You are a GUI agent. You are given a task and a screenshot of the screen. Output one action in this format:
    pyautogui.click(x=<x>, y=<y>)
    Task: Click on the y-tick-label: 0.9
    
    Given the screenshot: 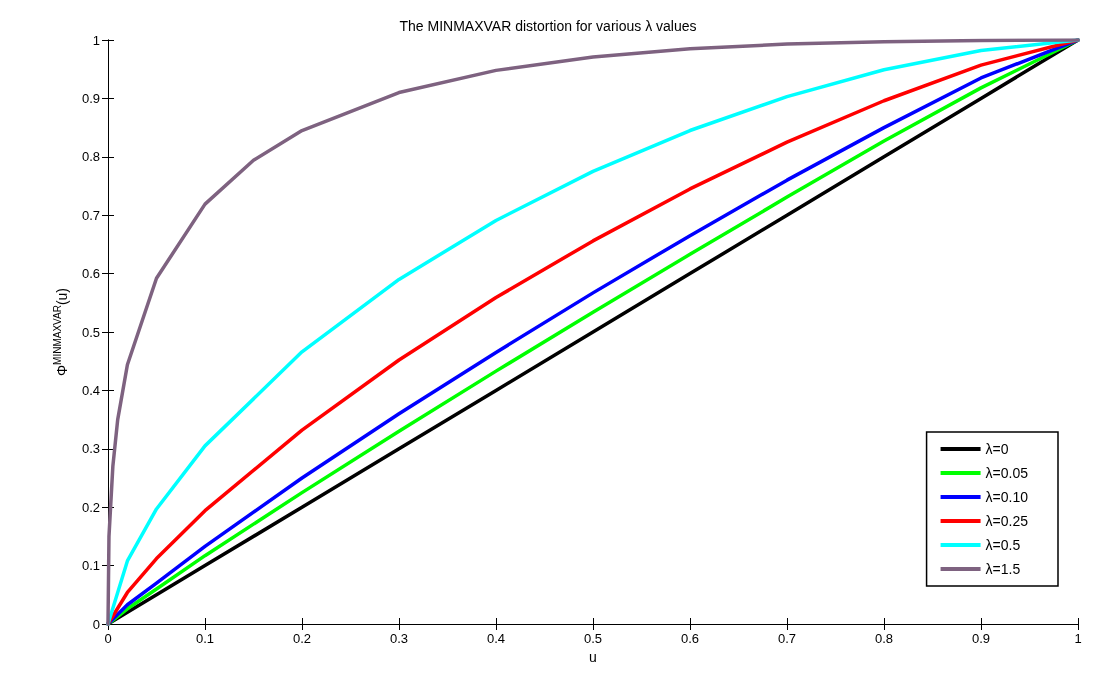 What is the action you would take?
    pyautogui.click(x=90, y=98)
    